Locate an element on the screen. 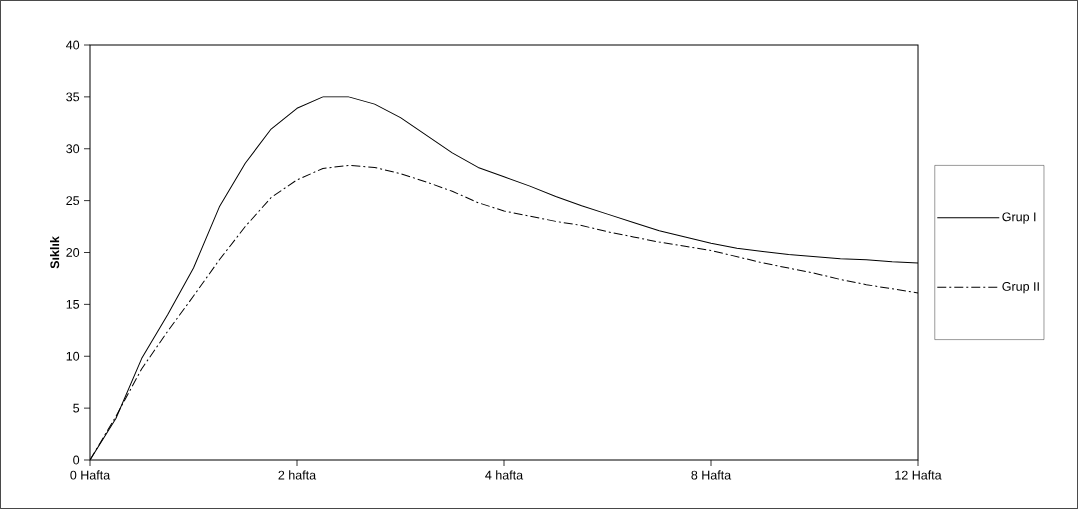 The width and height of the screenshot is (1078, 509). x-tick-label: 4 hafta is located at coordinates (504, 475).